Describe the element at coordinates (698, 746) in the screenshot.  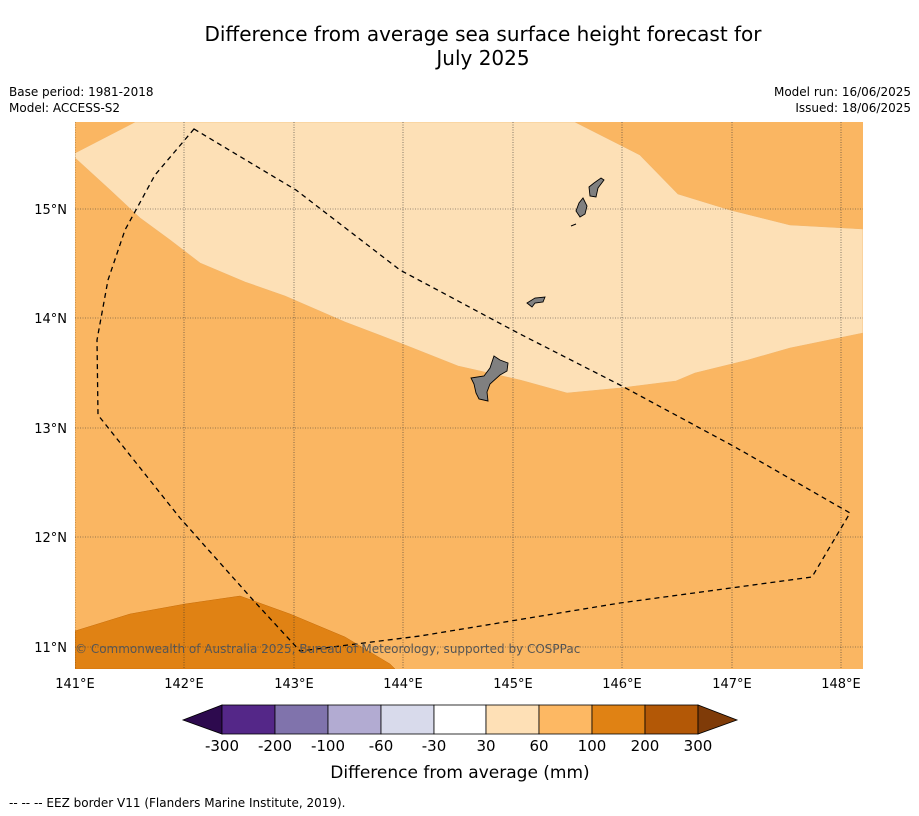
I see `colorbar-tick: 300` at that location.